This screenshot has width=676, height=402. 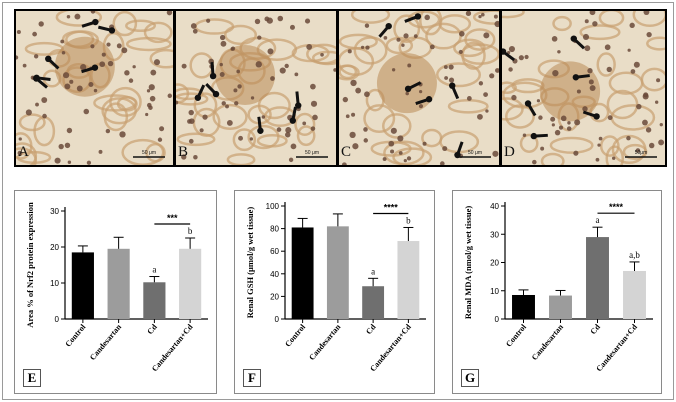 I want to click on tissue-image: 50 μm, so click(x=256, y=88).